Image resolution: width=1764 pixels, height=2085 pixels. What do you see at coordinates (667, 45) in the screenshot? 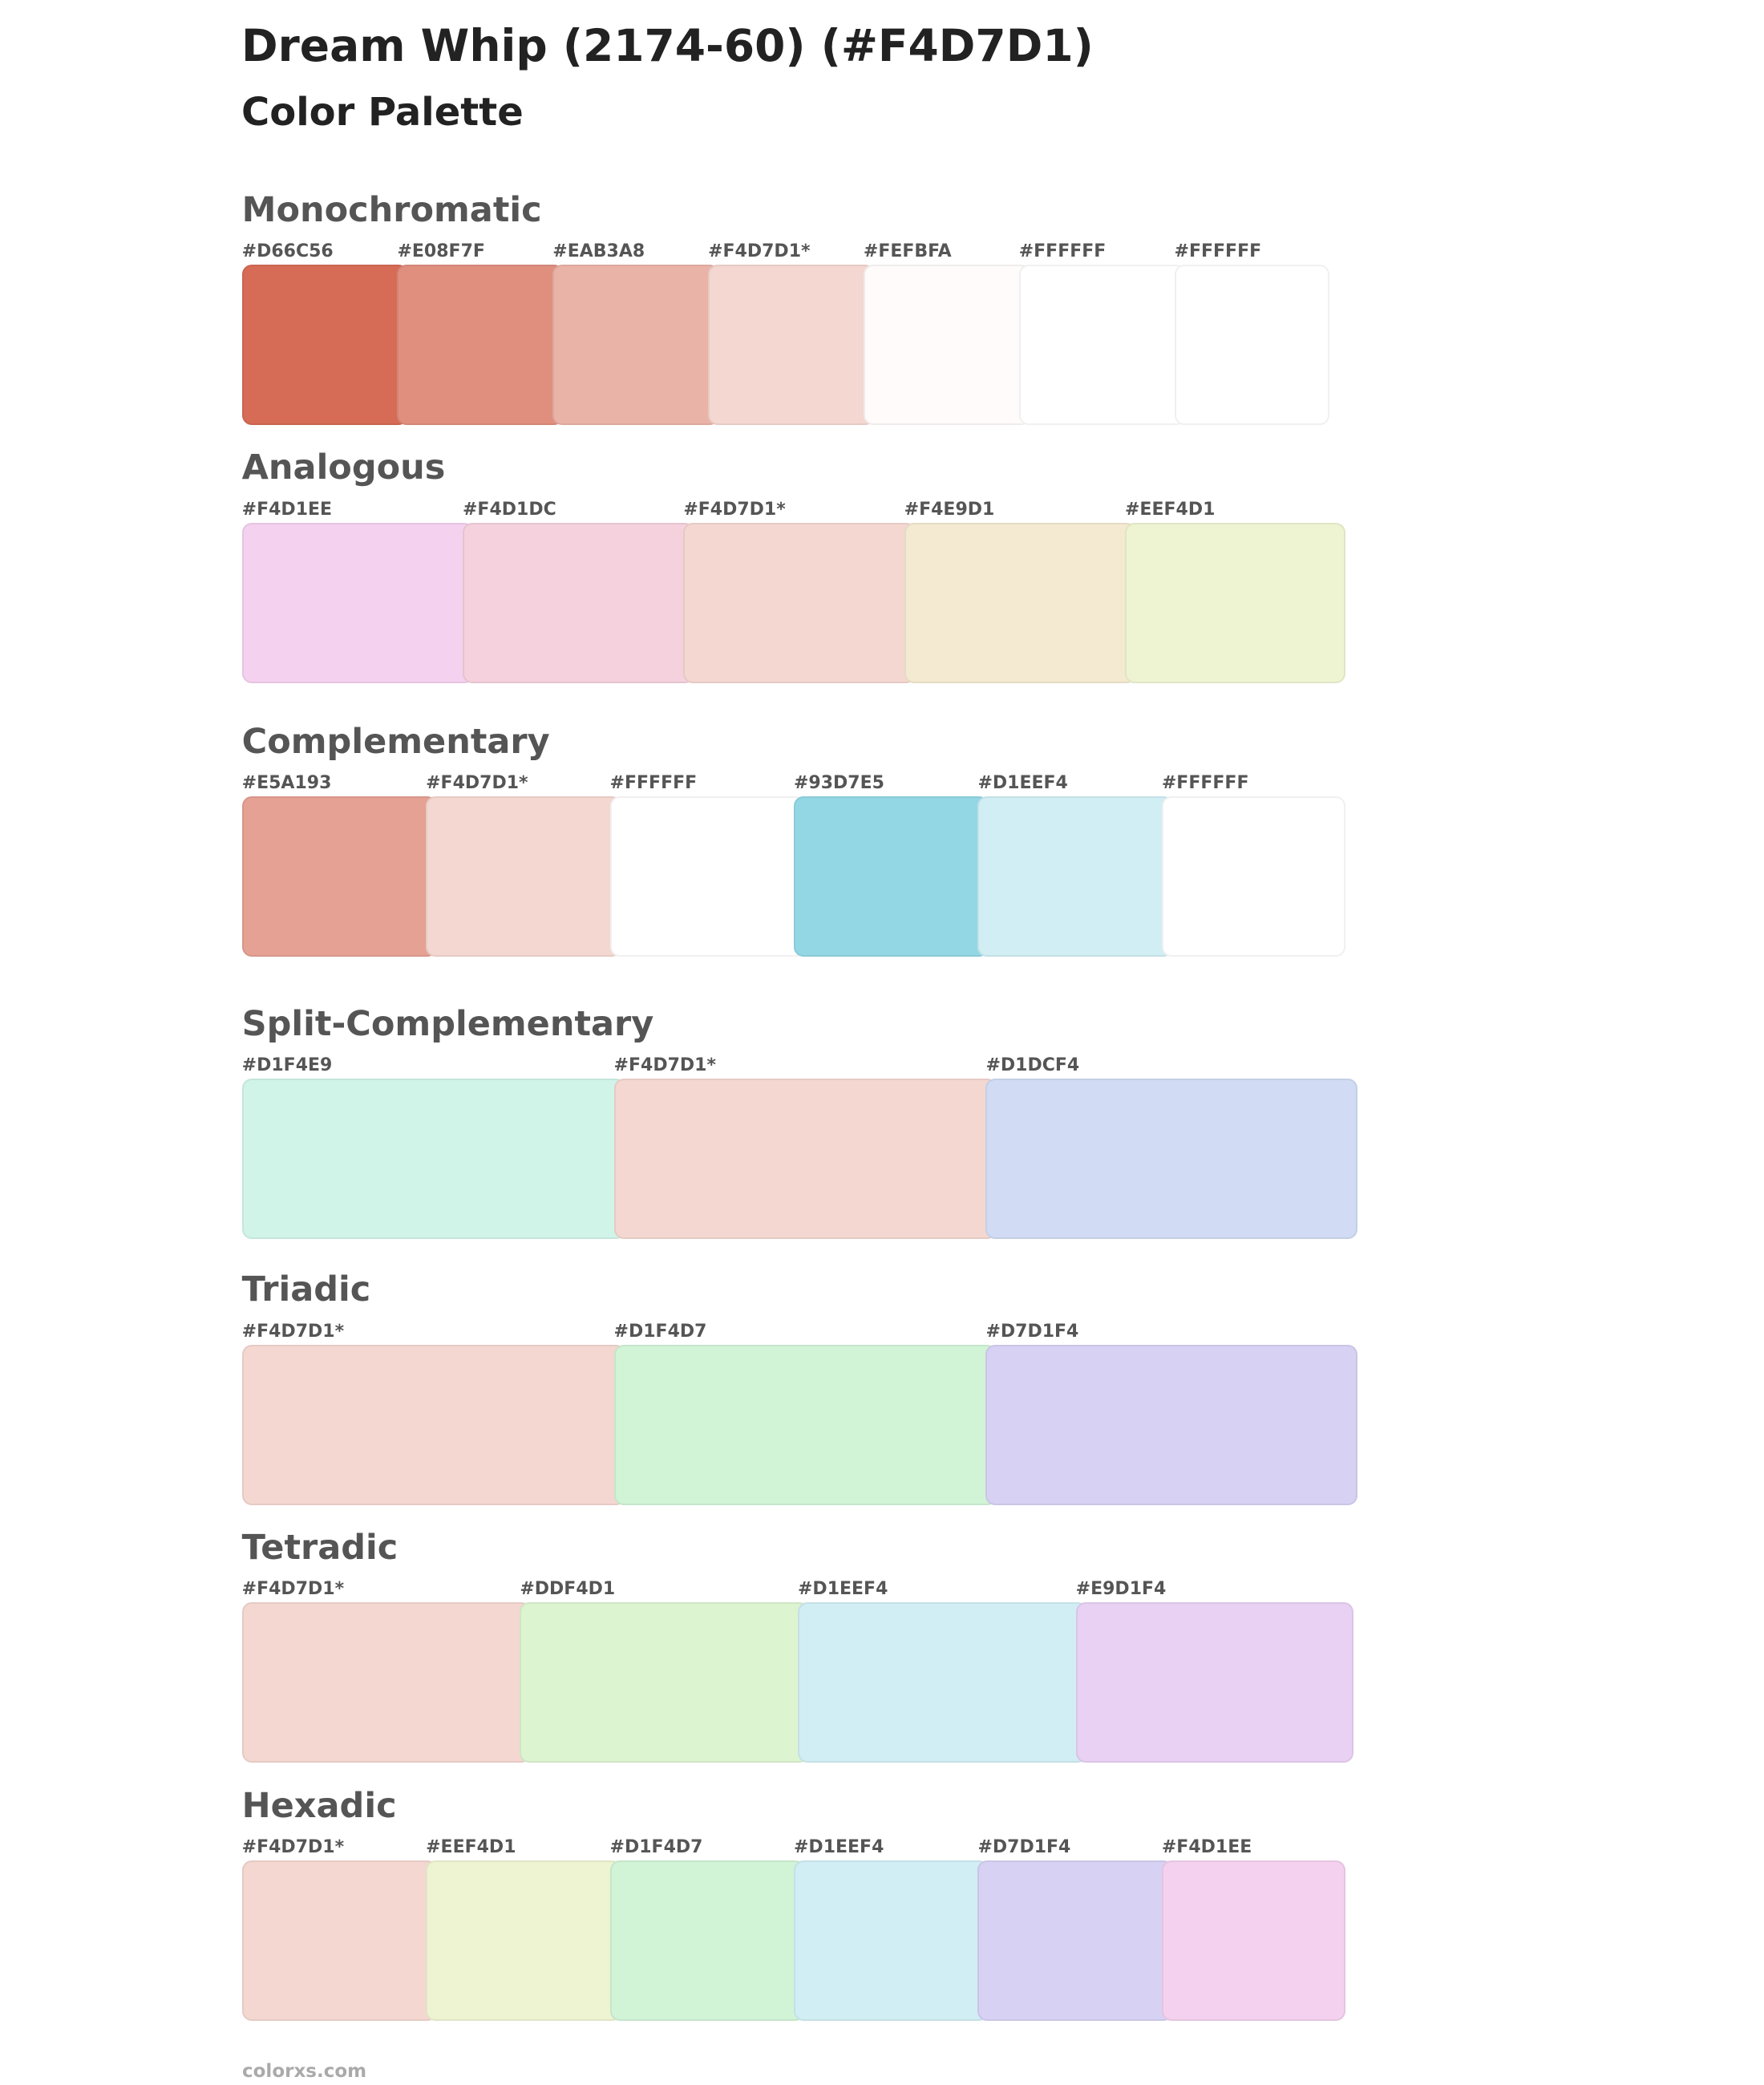
I see `title: Dream Whip (2174-60) (#F4D7D1)` at bounding box center [667, 45].